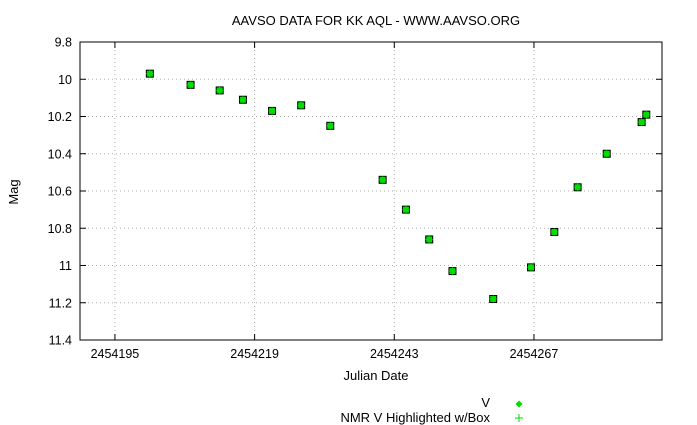  What do you see at coordinates (65, 80) in the screenshot?
I see `y-tick-label: 10` at bounding box center [65, 80].